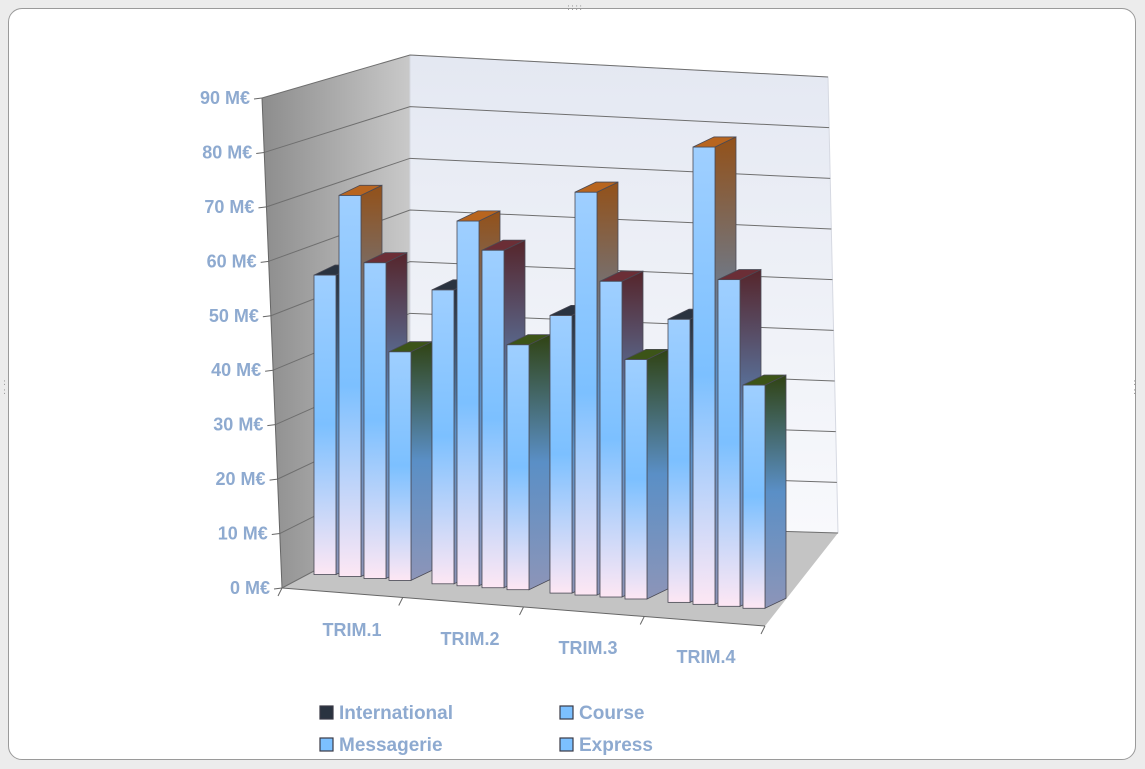 The image size is (1145, 769). I want to click on y-tick-label: 0 M€, so click(250, 588).